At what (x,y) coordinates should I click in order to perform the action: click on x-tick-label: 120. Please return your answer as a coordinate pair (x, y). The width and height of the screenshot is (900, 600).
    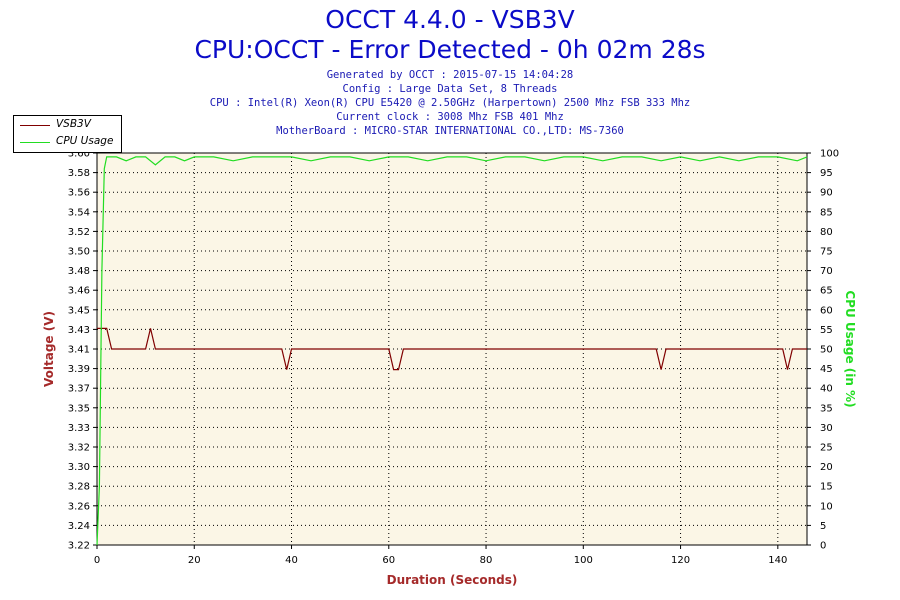
    Looking at the image, I should click on (680, 560).